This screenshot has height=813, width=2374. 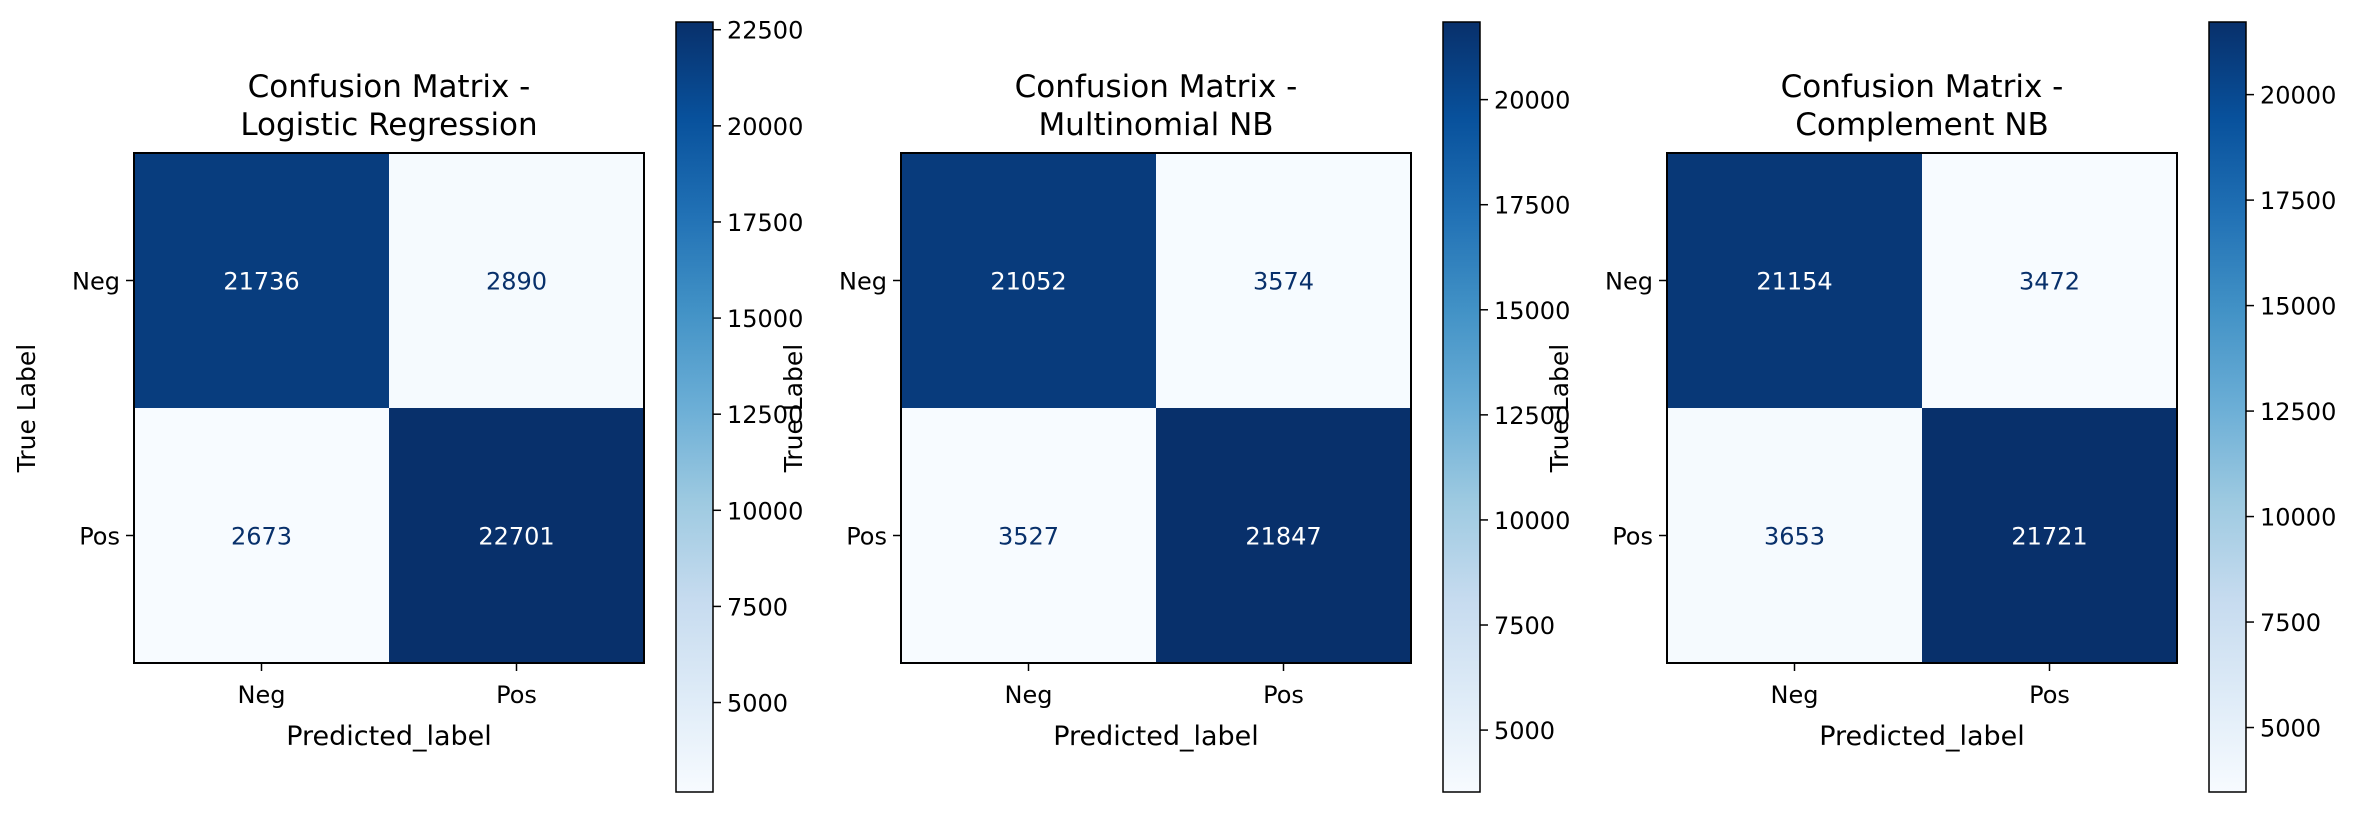 I want to click on cell-value-label: 2890, so click(x=516, y=282).